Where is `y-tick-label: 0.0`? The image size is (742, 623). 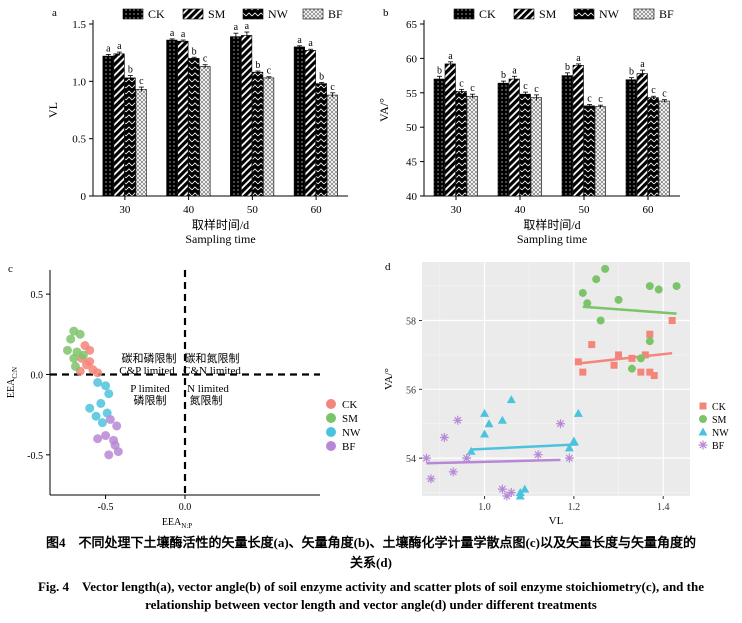
y-tick-label: 0.0 is located at coordinates (37, 375).